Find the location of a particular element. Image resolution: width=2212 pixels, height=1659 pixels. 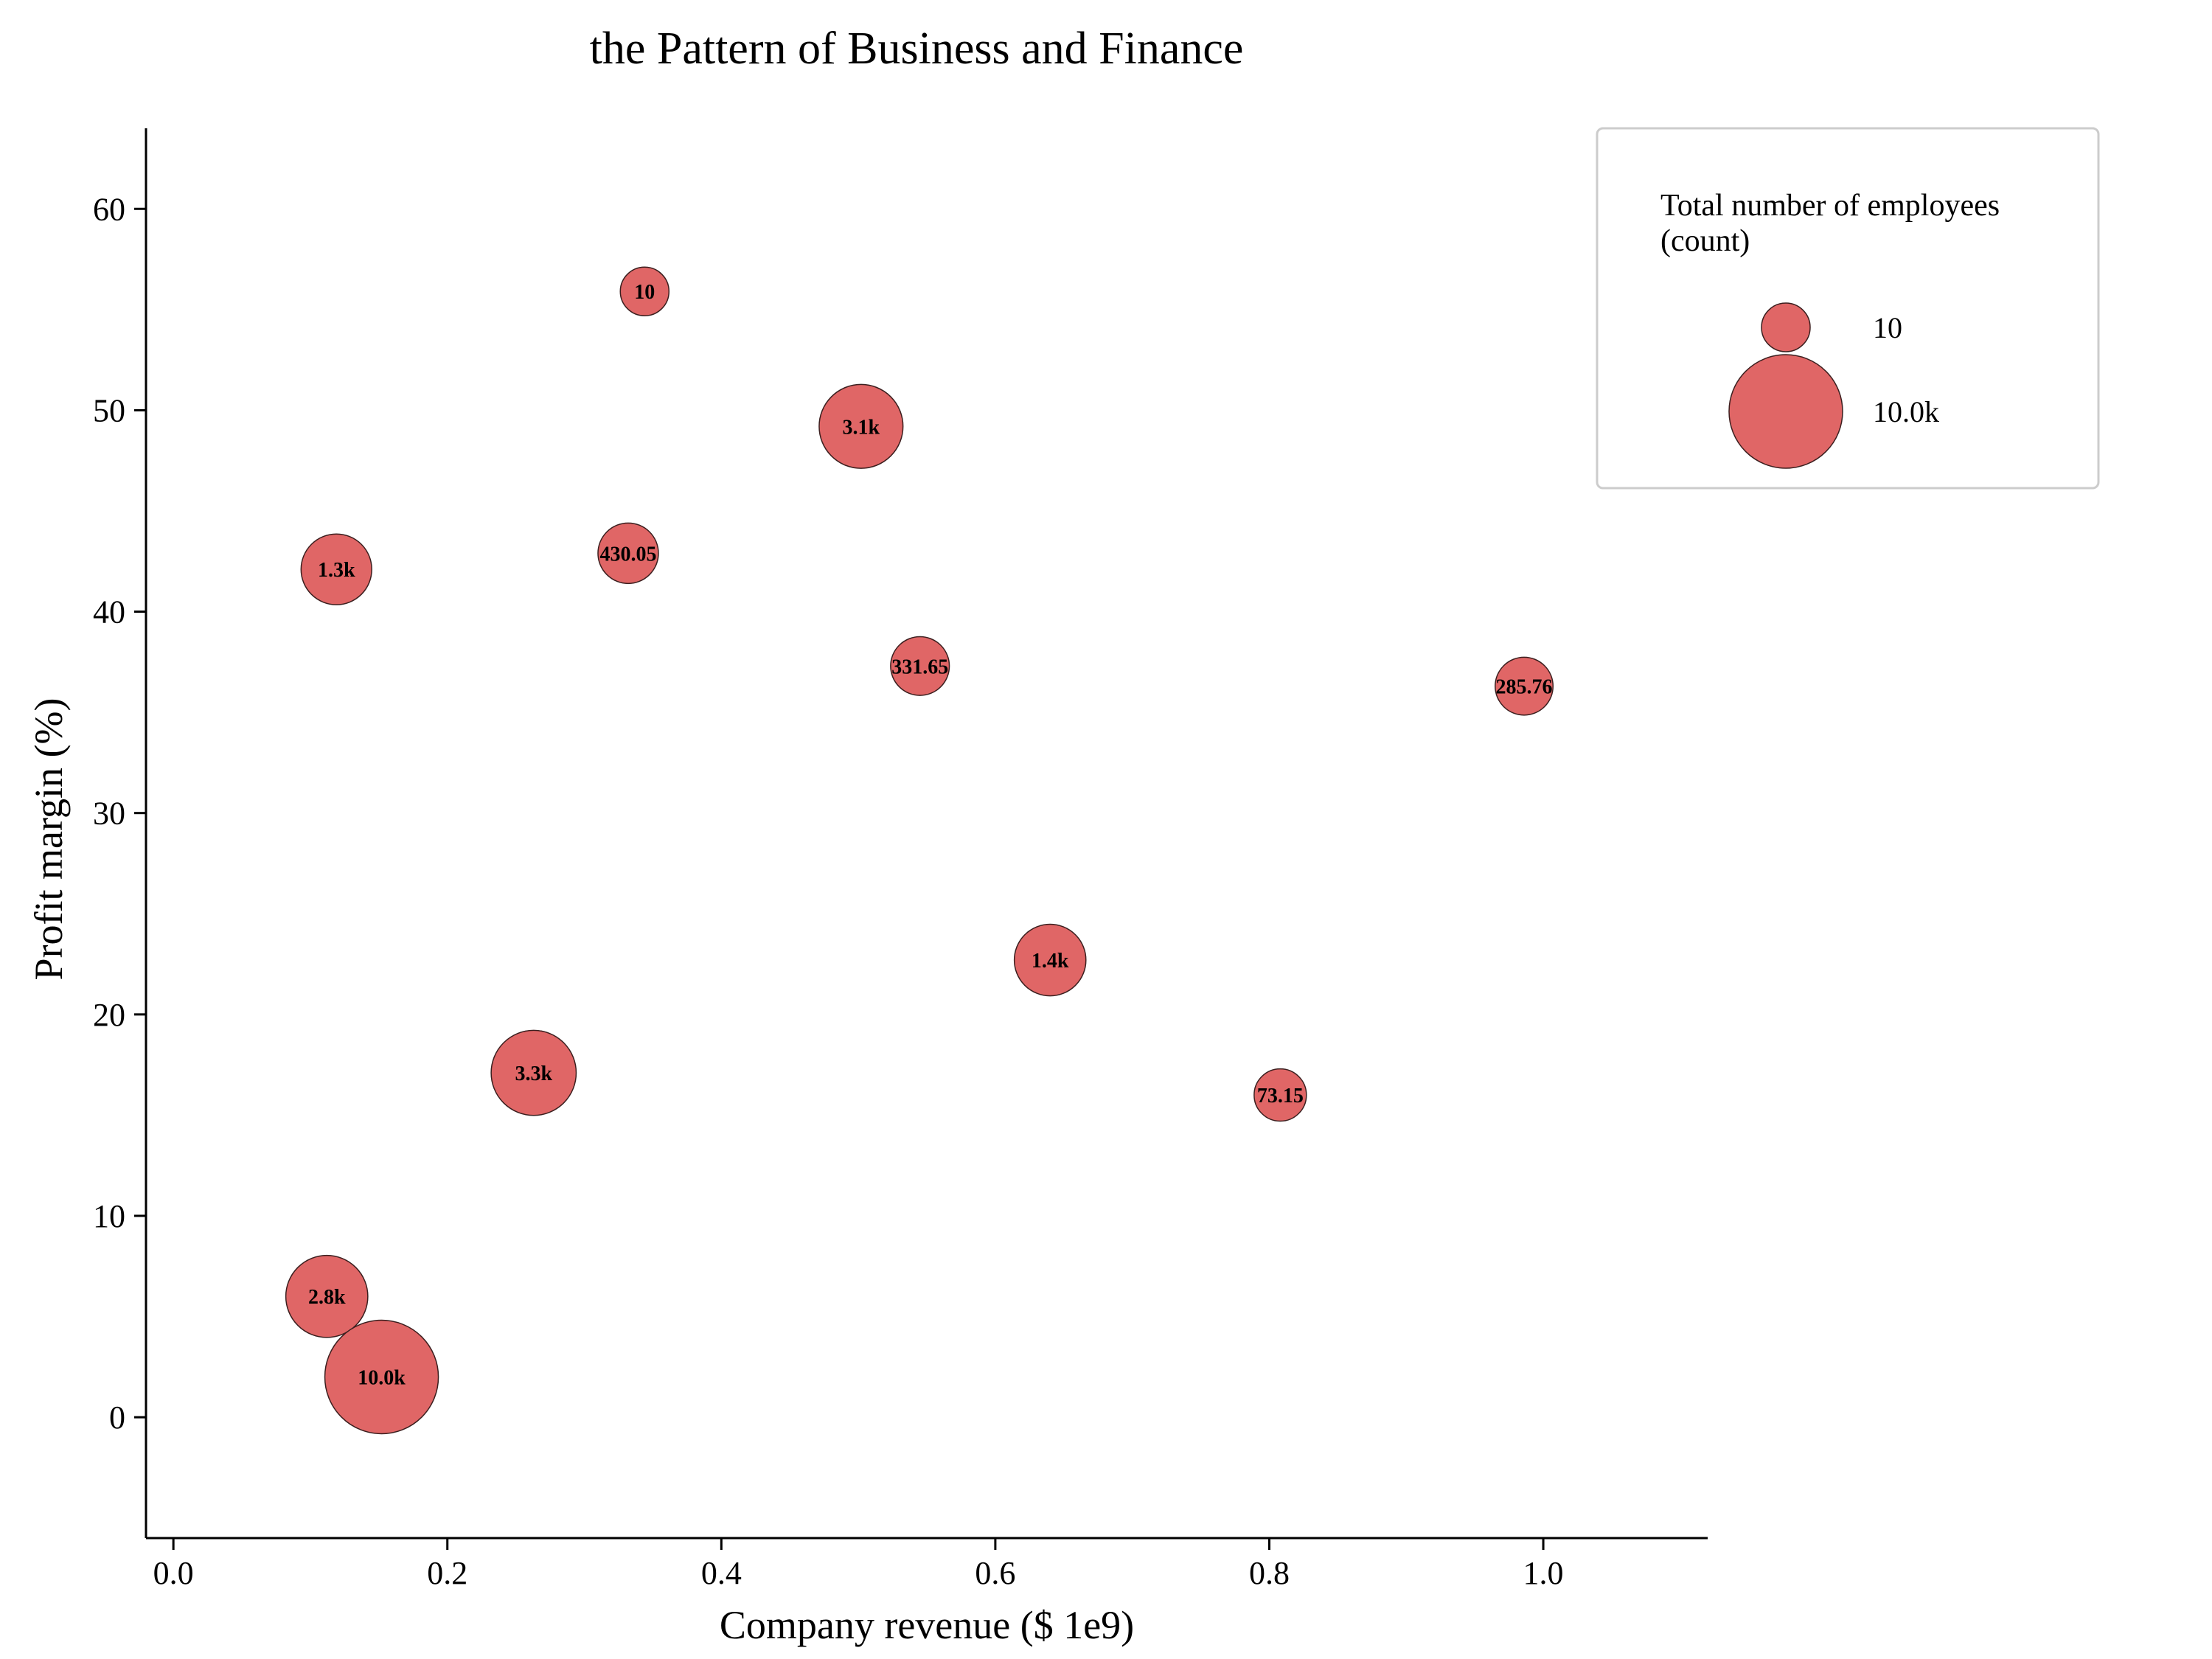

bubble-label: 1.3k is located at coordinates (336, 570).